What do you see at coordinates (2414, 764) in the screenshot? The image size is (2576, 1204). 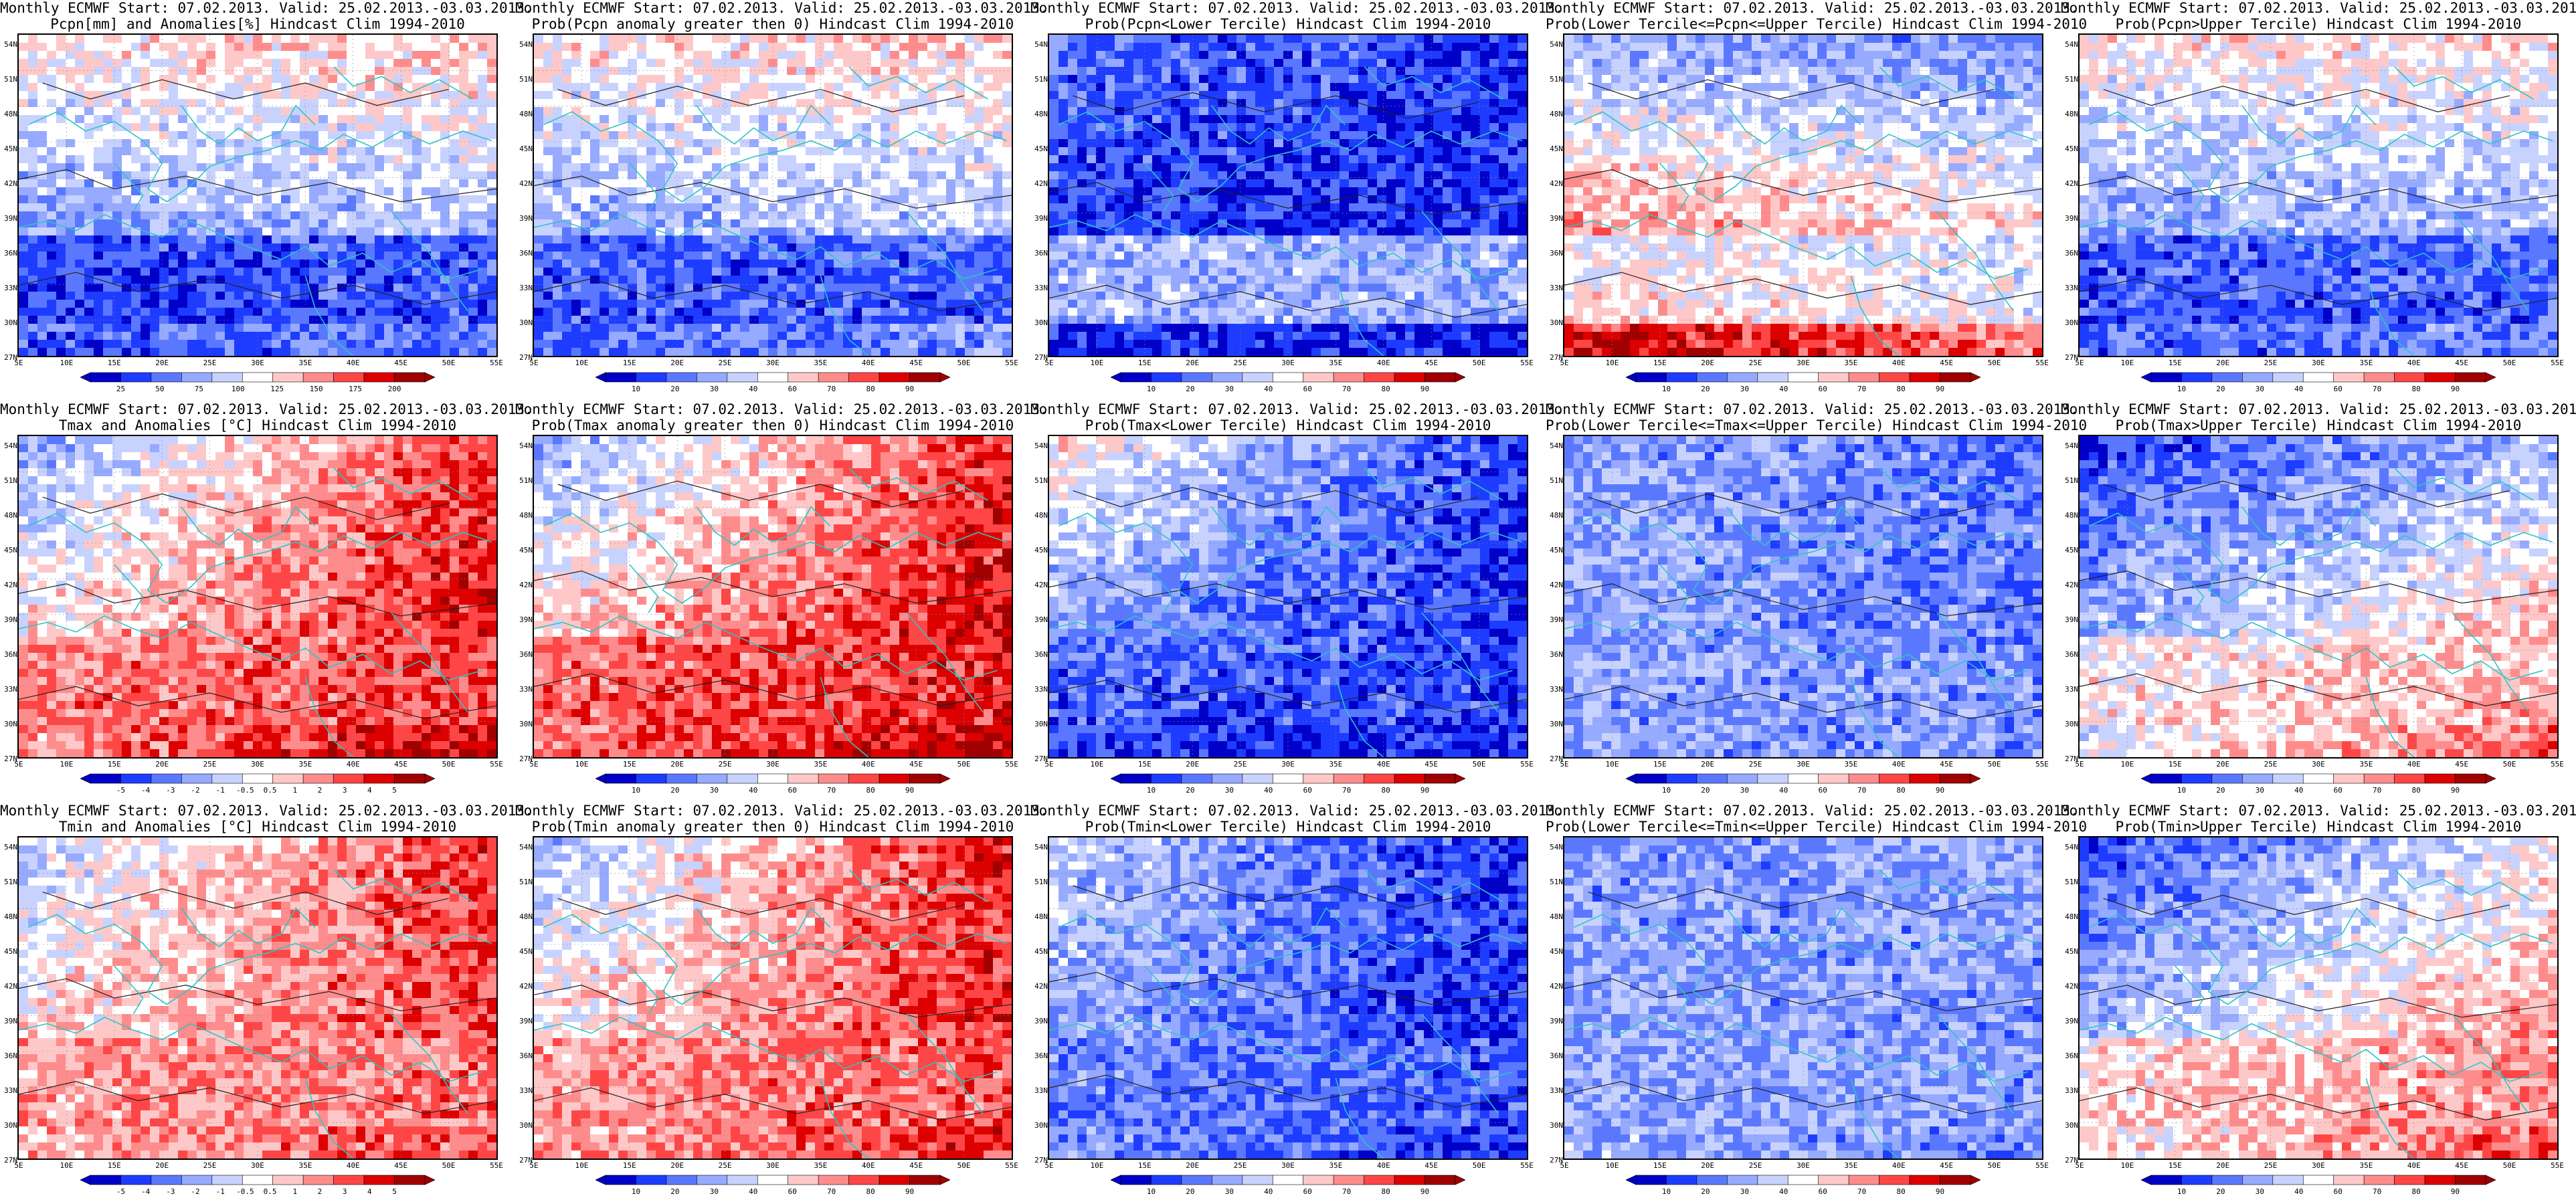 I see `longitude-label: 40E` at bounding box center [2414, 764].